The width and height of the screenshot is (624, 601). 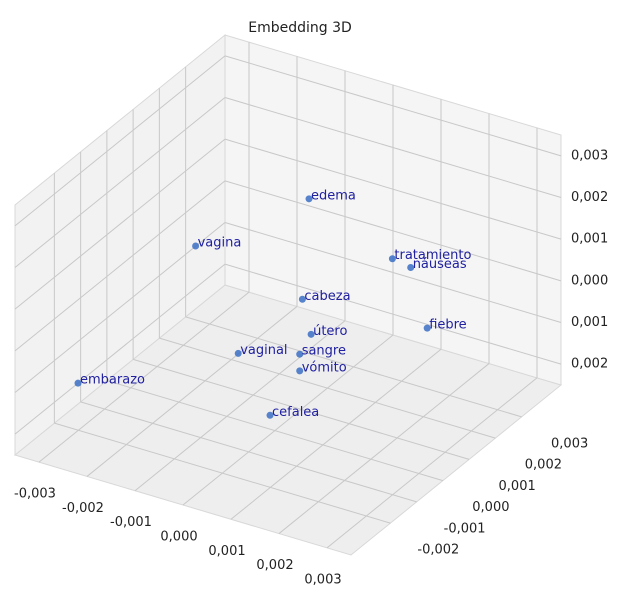 What do you see at coordinates (35, 494) in the screenshot?
I see `x-tick-label: -0,003` at bounding box center [35, 494].